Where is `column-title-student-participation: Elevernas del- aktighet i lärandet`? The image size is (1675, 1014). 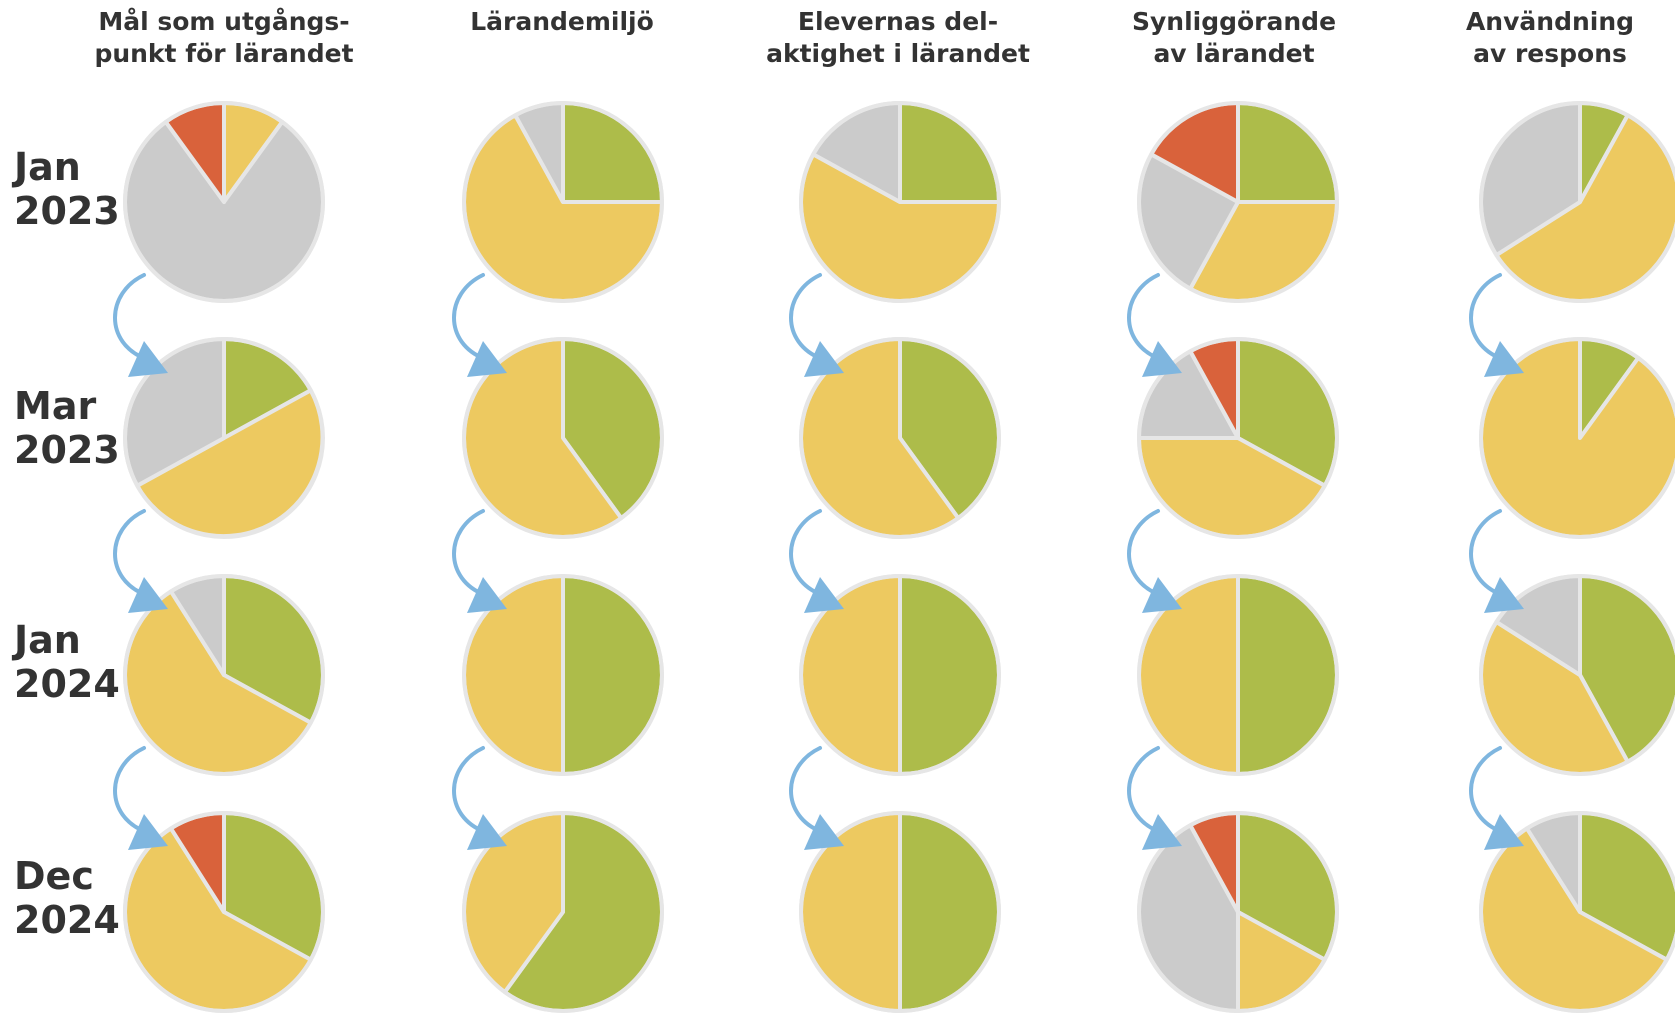
column-title-student-participation: Elevernas del- aktighet i lärandet is located at coordinates (898, 37).